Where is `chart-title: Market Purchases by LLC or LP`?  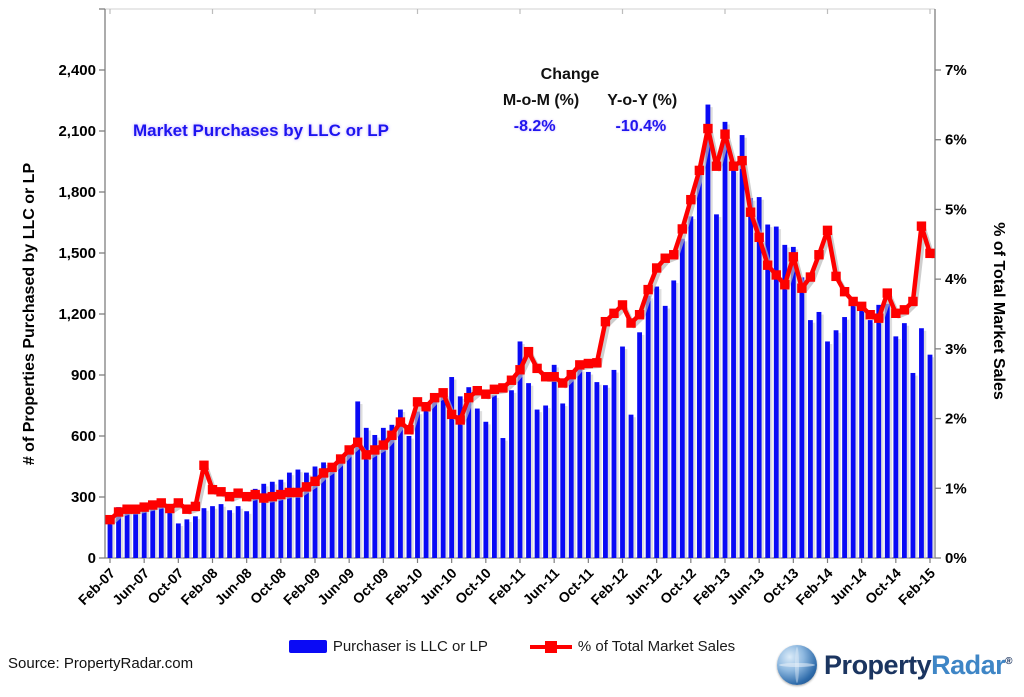 chart-title: Market Purchases by LLC or LP is located at coordinates (261, 130).